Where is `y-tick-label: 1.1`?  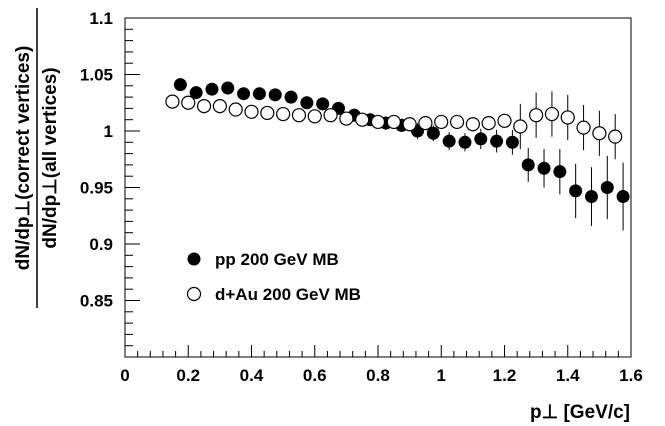 y-tick-label: 1.1 is located at coordinates (101, 18).